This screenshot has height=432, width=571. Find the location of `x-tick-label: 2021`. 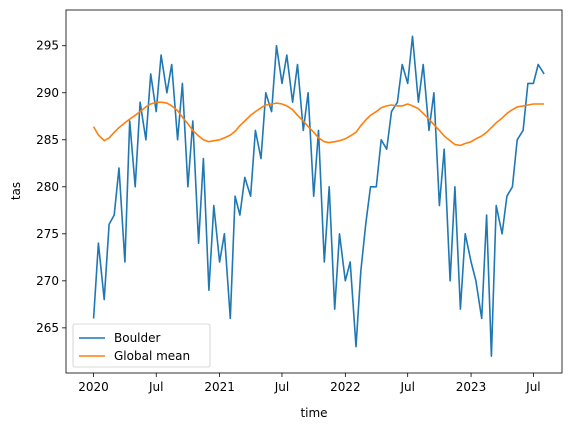

x-tick-label: 2021 is located at coordinates (219, 387).